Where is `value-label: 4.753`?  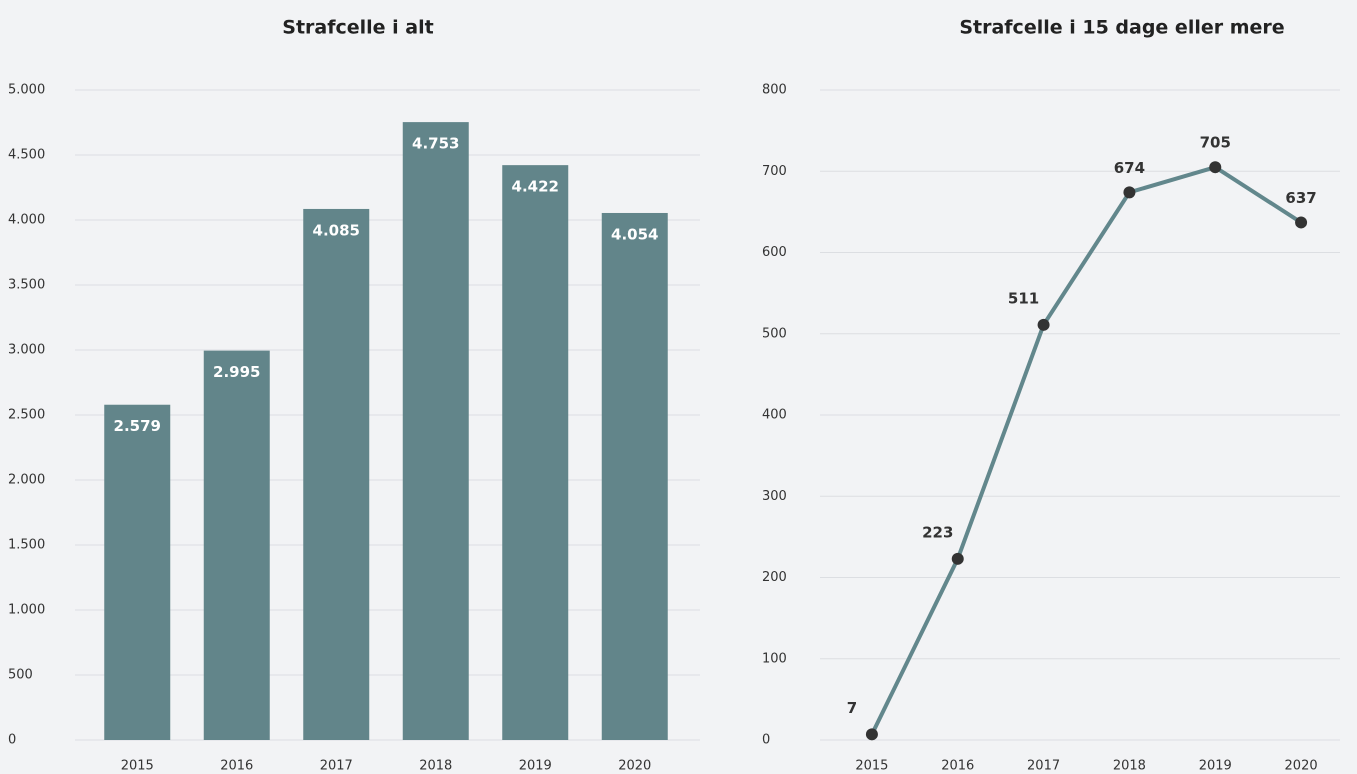
value-label: 4.753 is located at coordinates (435, 144).